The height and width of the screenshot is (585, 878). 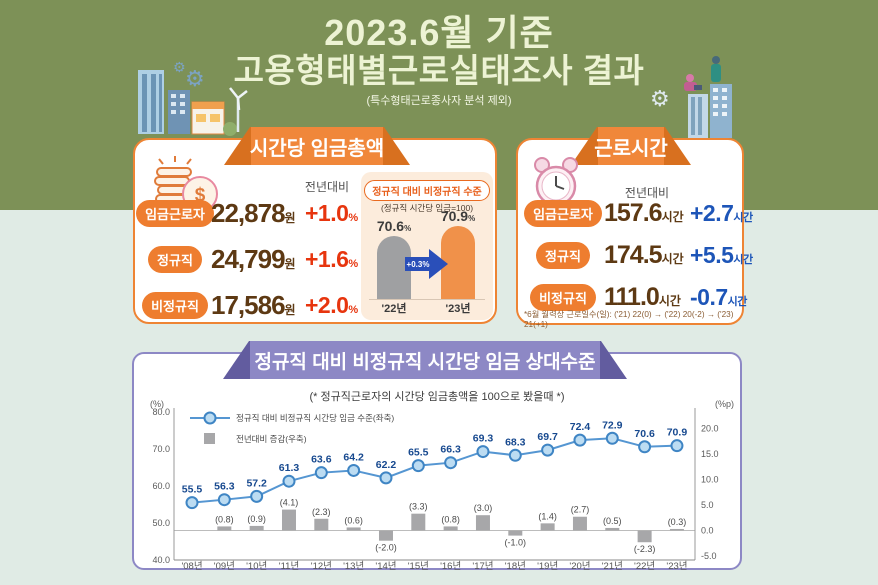 What do you see at coordinates (161, 523) in the screenshot?
I see `svg-text: 50.0` at bounding box center [161, 523].